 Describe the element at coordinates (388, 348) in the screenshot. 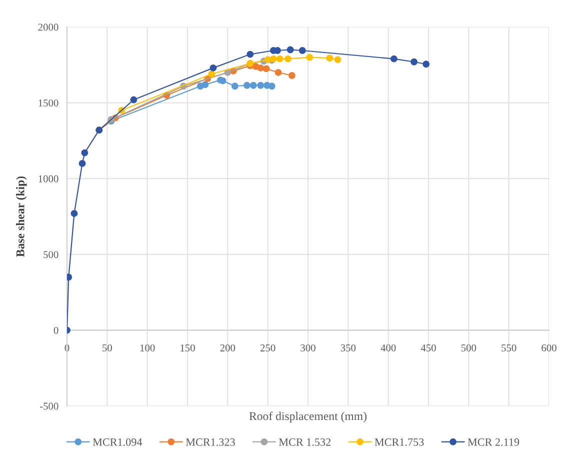

I see `x-tick-label: 400` at that location.